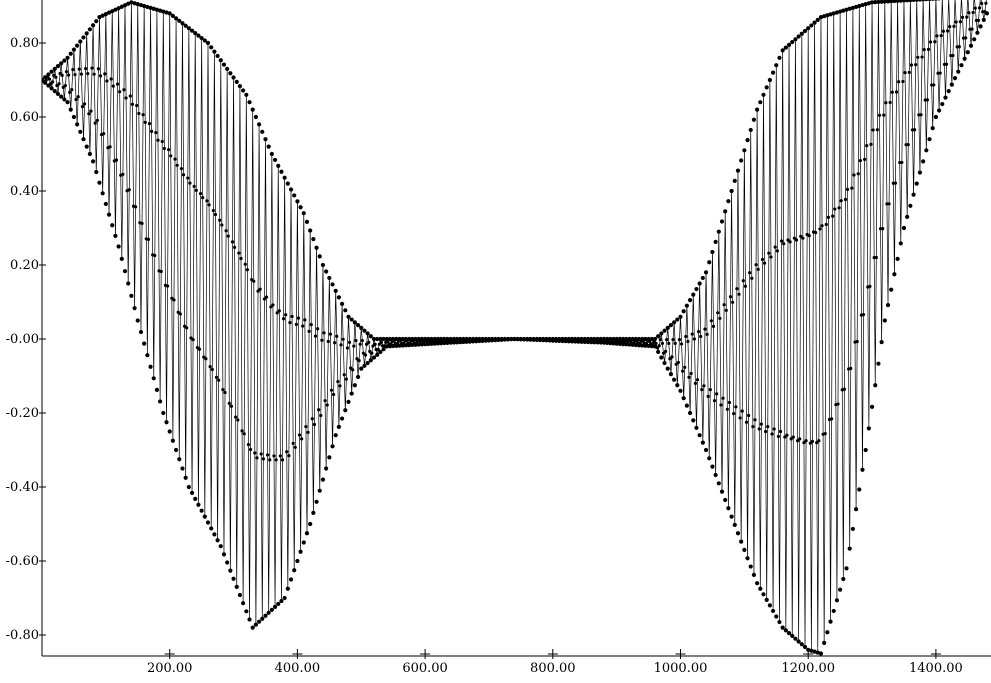 This screenshot has width=991, height=683. I want to click on x-tick-label: 1000.00, so click(681, 668).